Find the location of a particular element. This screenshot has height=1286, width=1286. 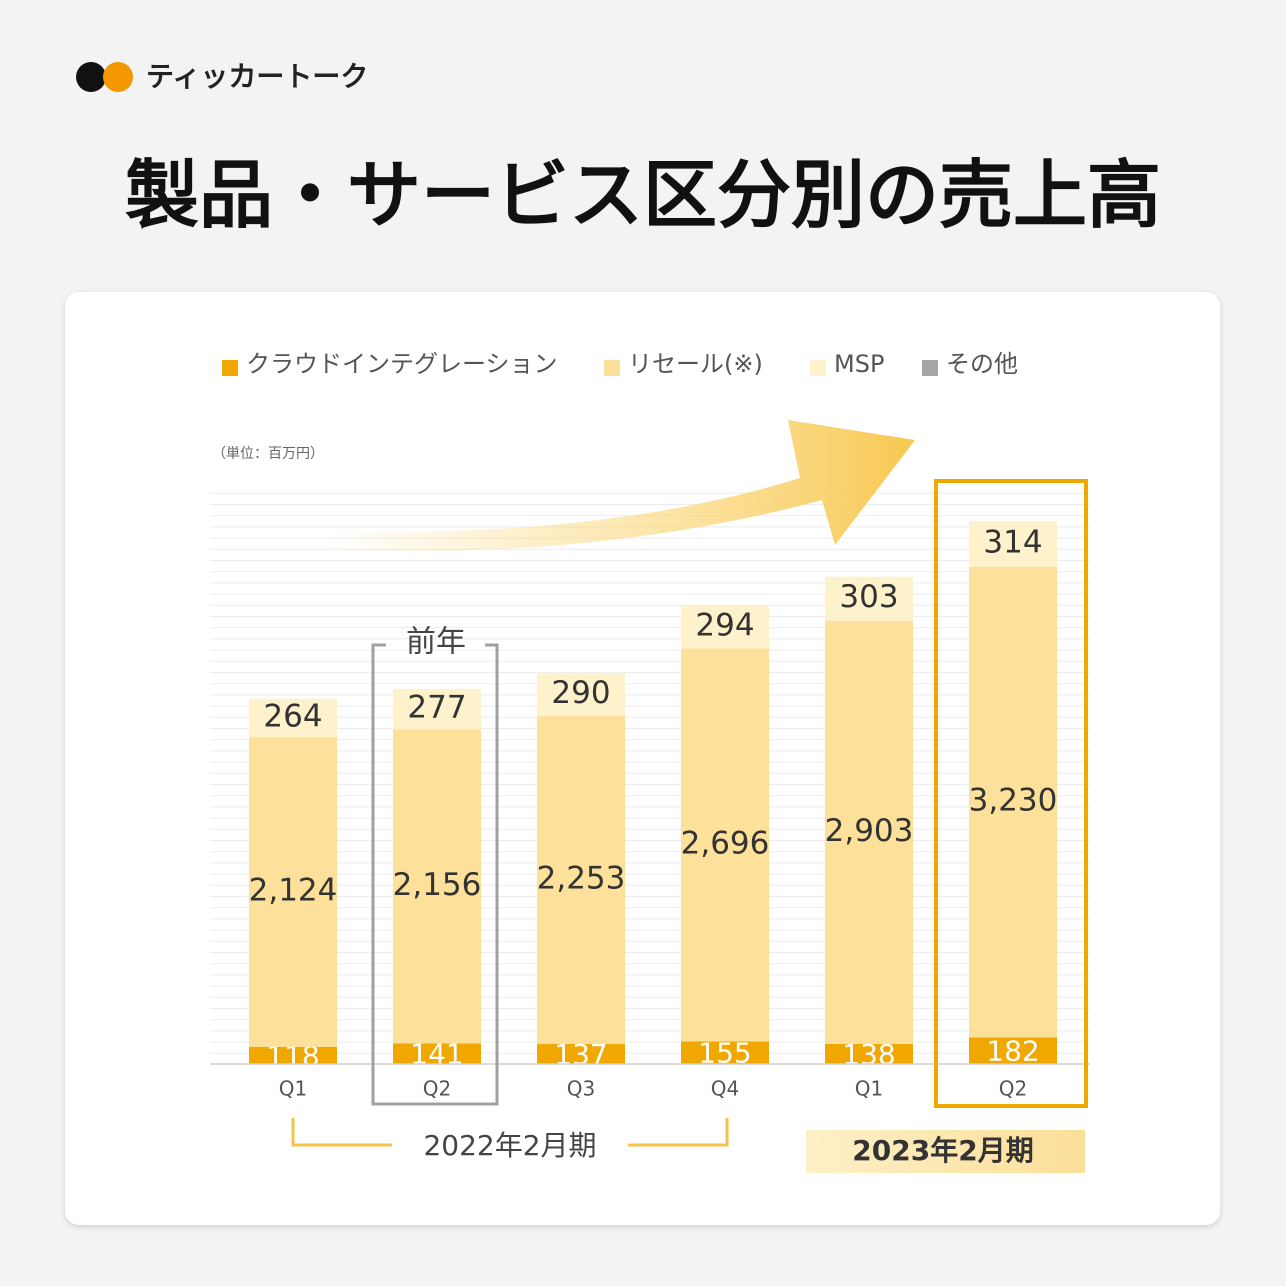

value-label: 182 is located at coordinates (1012, 1051).